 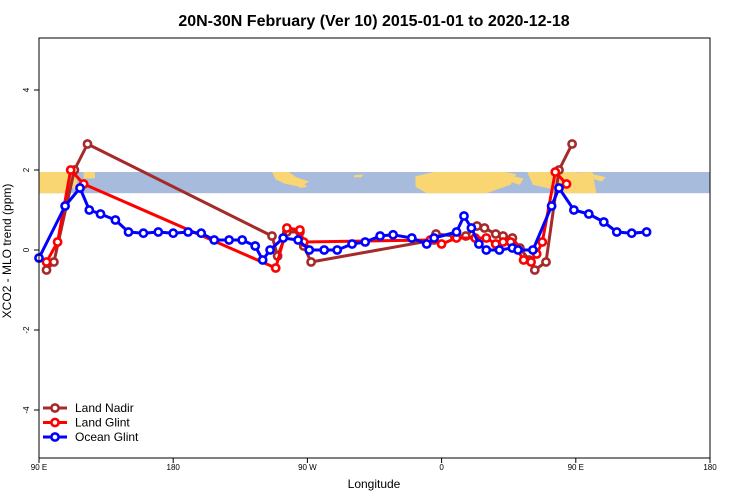 I want to click on x-tick-label-4: 90 E, so click(x=576, y=467).